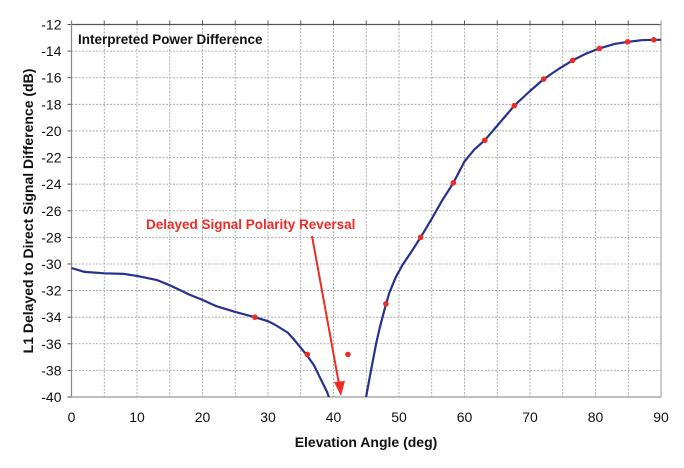  What do you see at coordinates (366, 442) in the screenshot?
I see `x-axis-label: Elevation Angle (deg)` at bounding box center [366, 442].